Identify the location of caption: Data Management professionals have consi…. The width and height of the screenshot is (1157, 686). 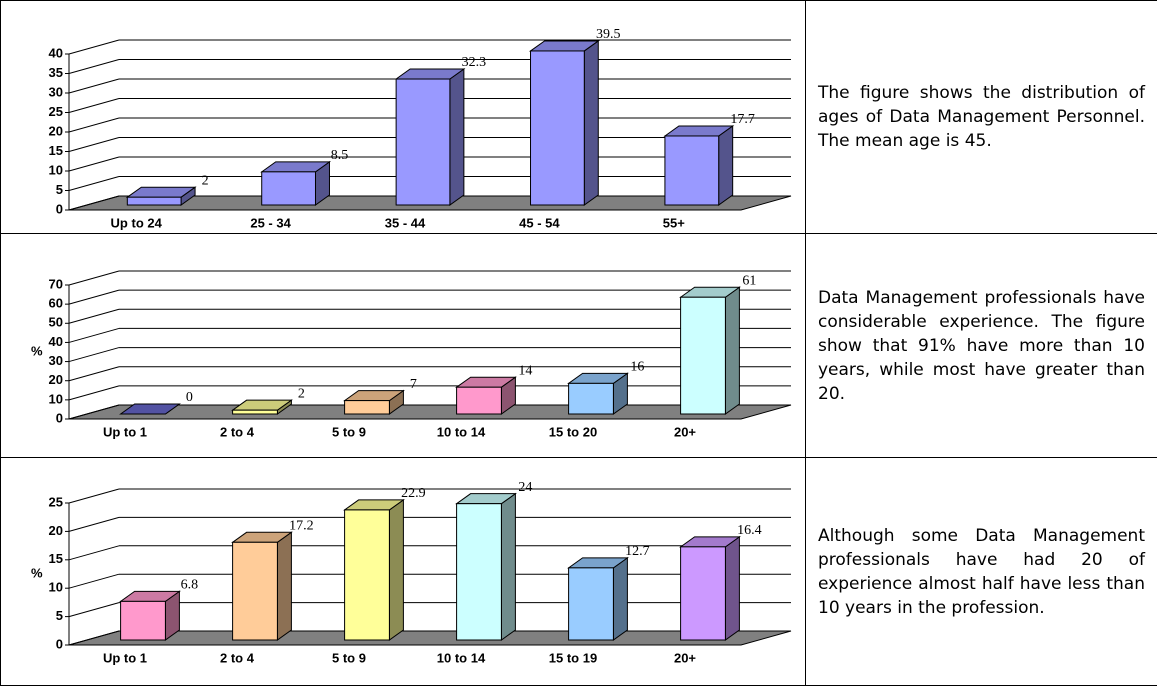
(981, 346).